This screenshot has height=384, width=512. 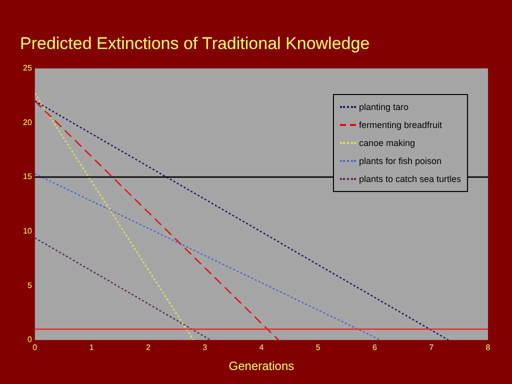 I want to click on x-tick-label: 1, so click(x=91, y=347).